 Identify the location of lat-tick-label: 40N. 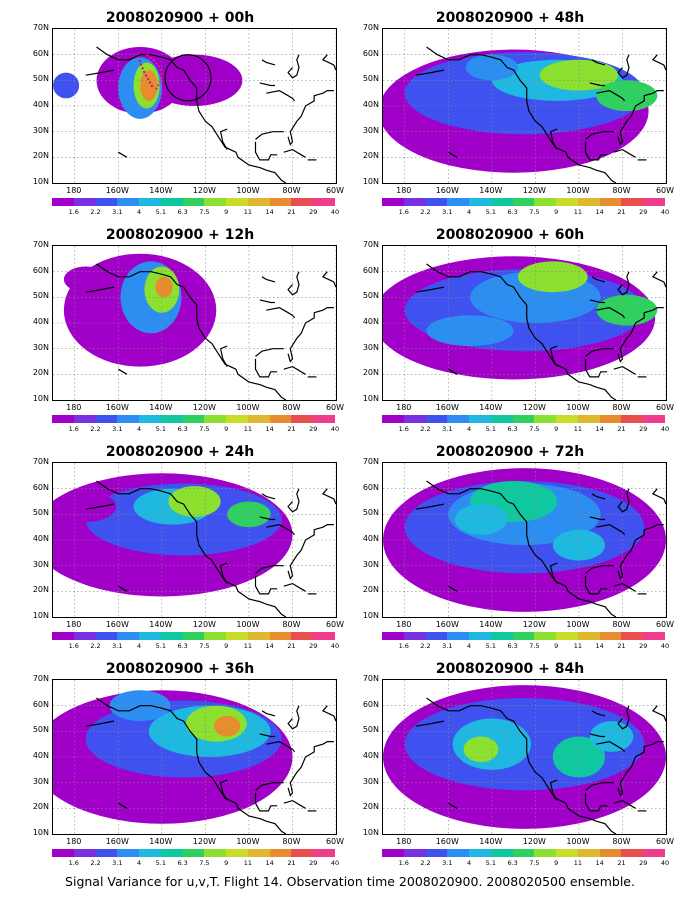
(40, 104).